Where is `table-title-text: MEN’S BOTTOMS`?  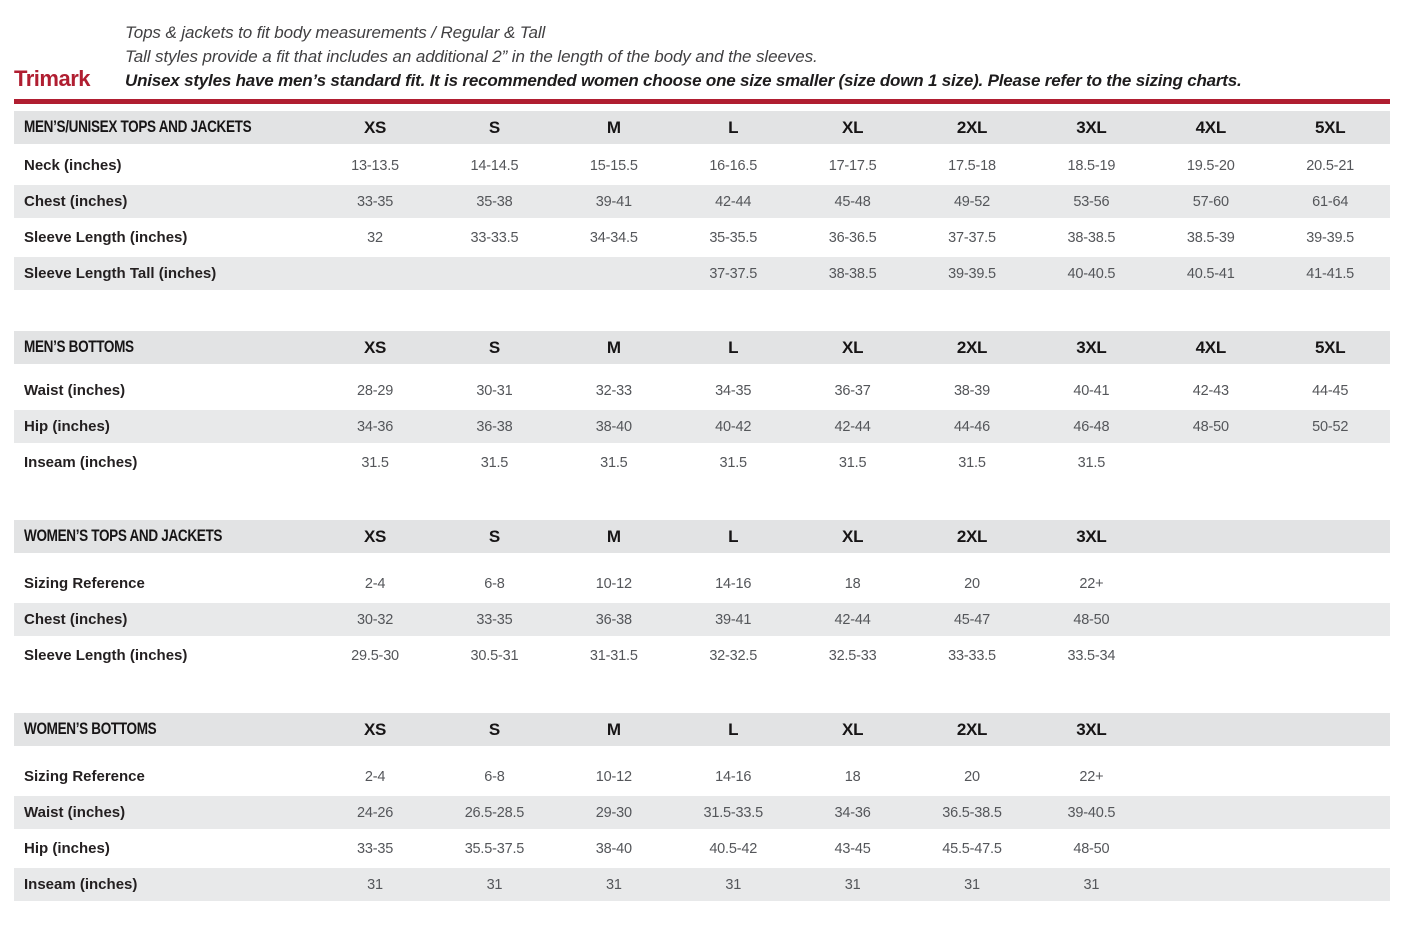 table-title-text: MEN’S BOTTOMS is located at coordinates (79, 347).